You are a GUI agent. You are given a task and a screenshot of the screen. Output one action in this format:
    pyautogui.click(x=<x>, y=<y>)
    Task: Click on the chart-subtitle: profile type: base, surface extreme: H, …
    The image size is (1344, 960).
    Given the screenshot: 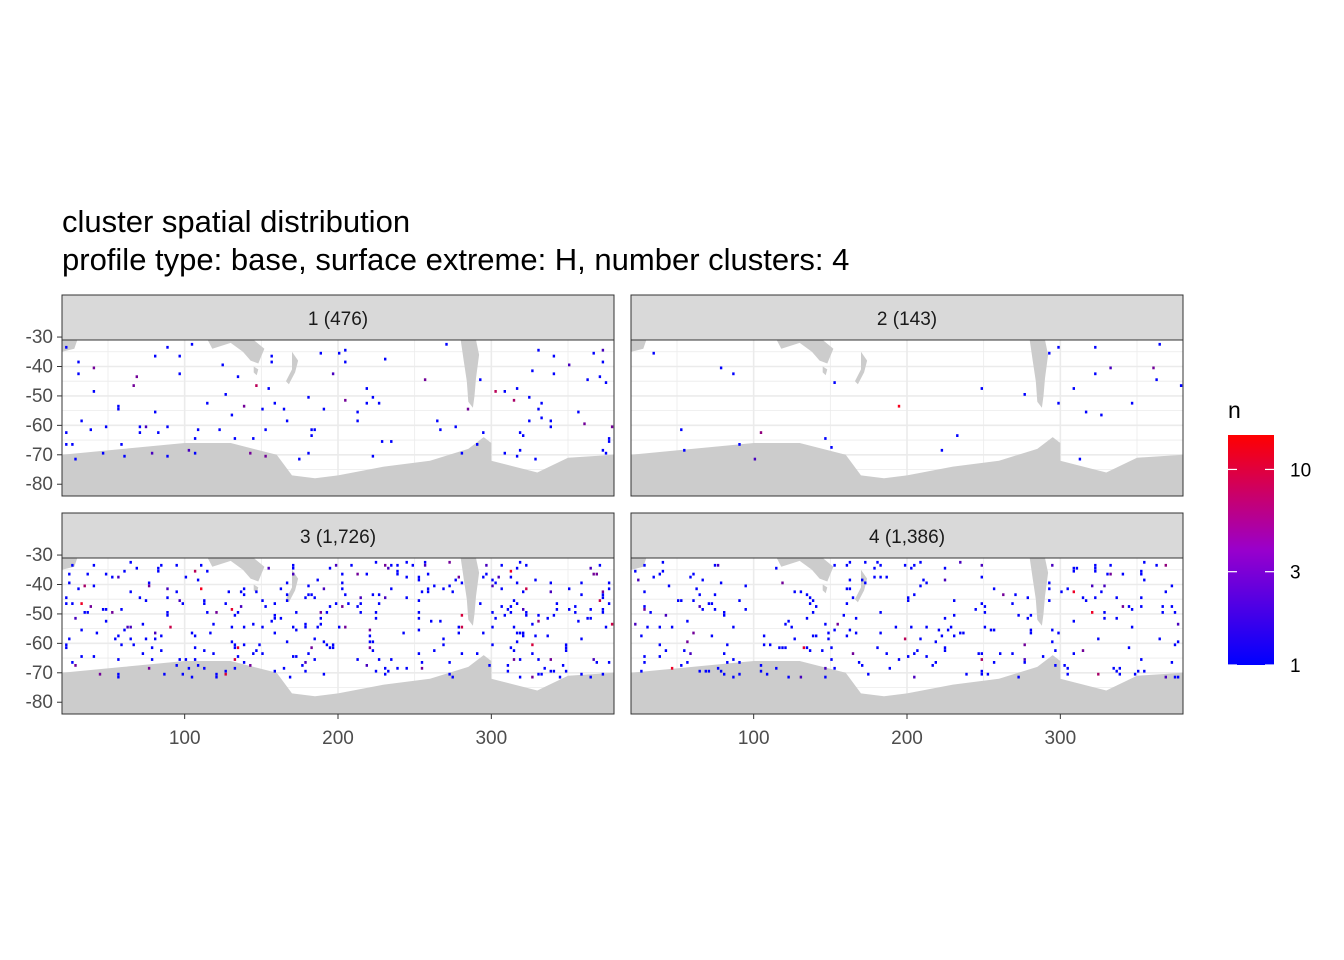 What is the action you would take?
    pyautogui.click(x=455, y=259)
    